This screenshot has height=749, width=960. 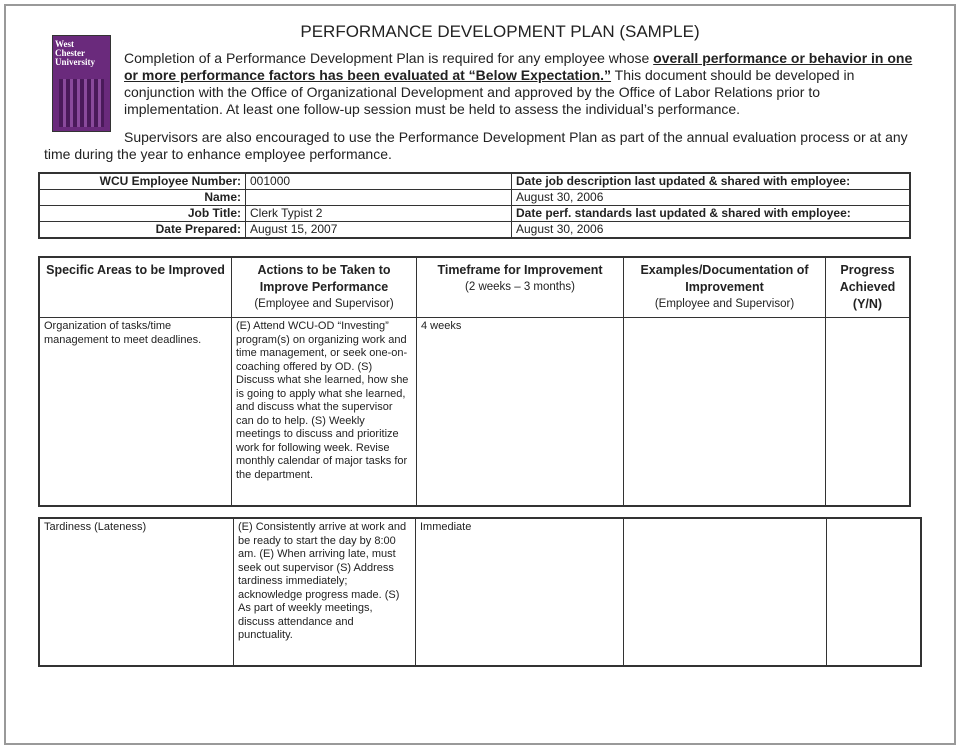 I want to click on perf-std-date: August 30, 2006, so click(x=711, y=230).